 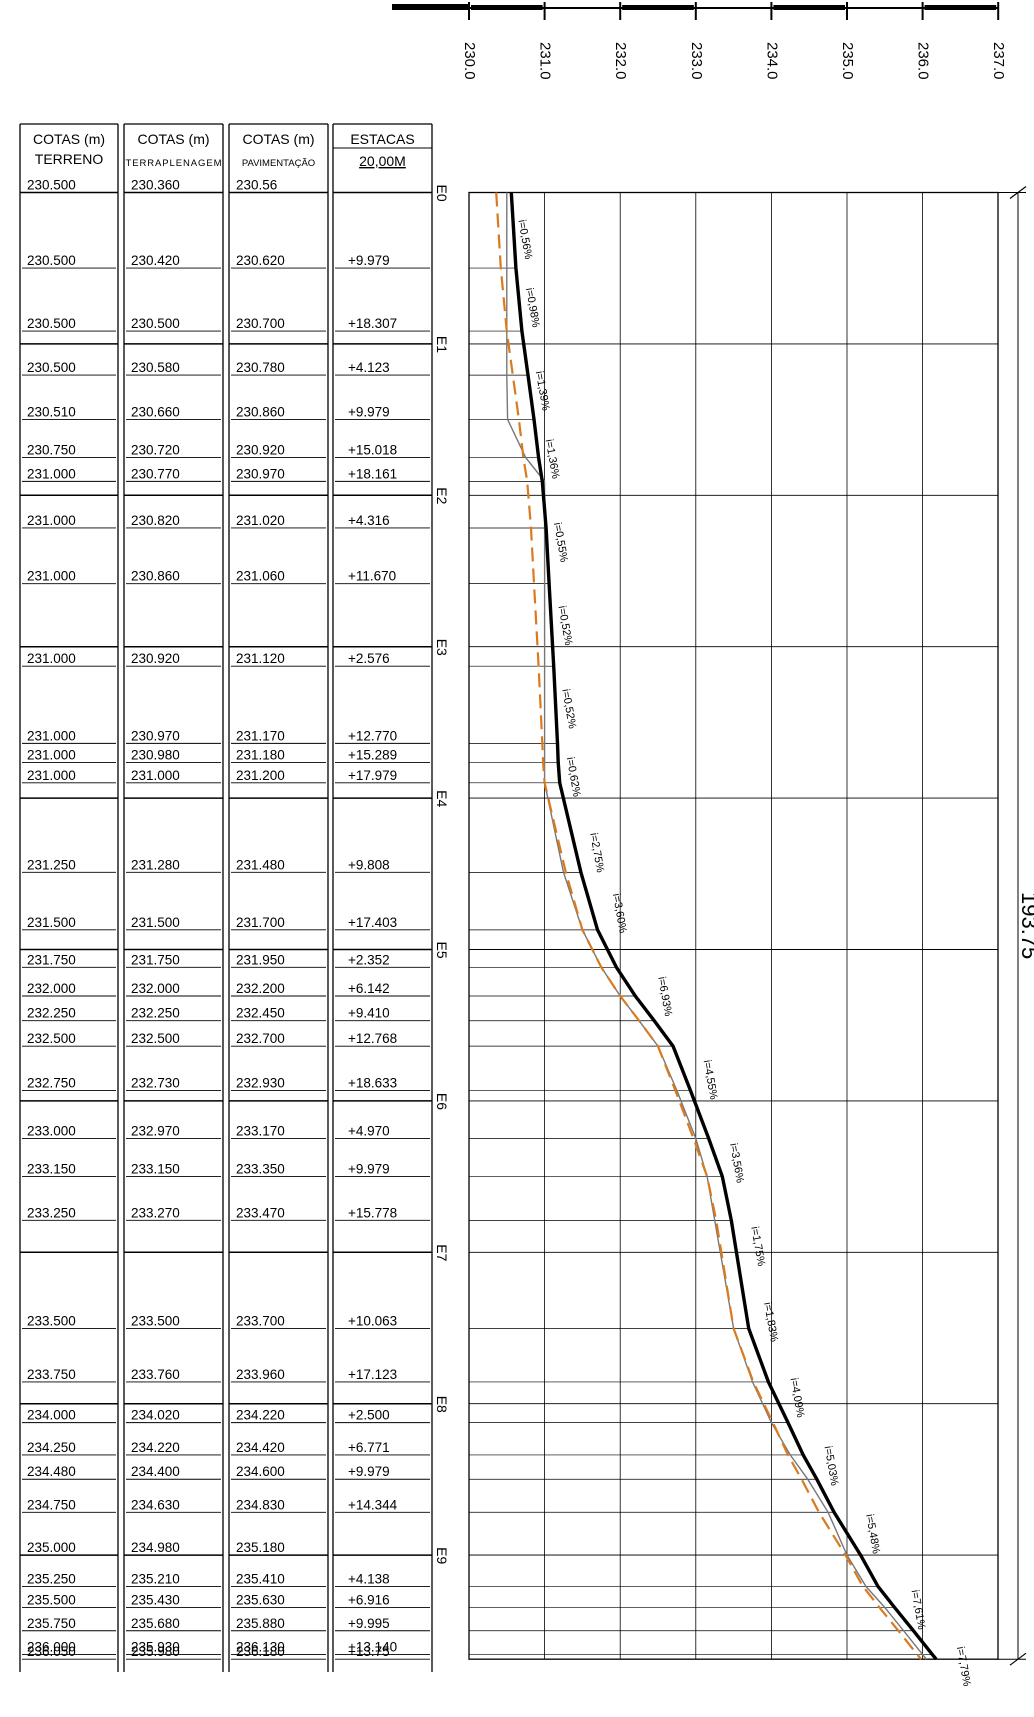 What do you see at coordinates (155, 520) in the screenshot?
I see `table-cell: 230.820` at bounding box center [155, 520].